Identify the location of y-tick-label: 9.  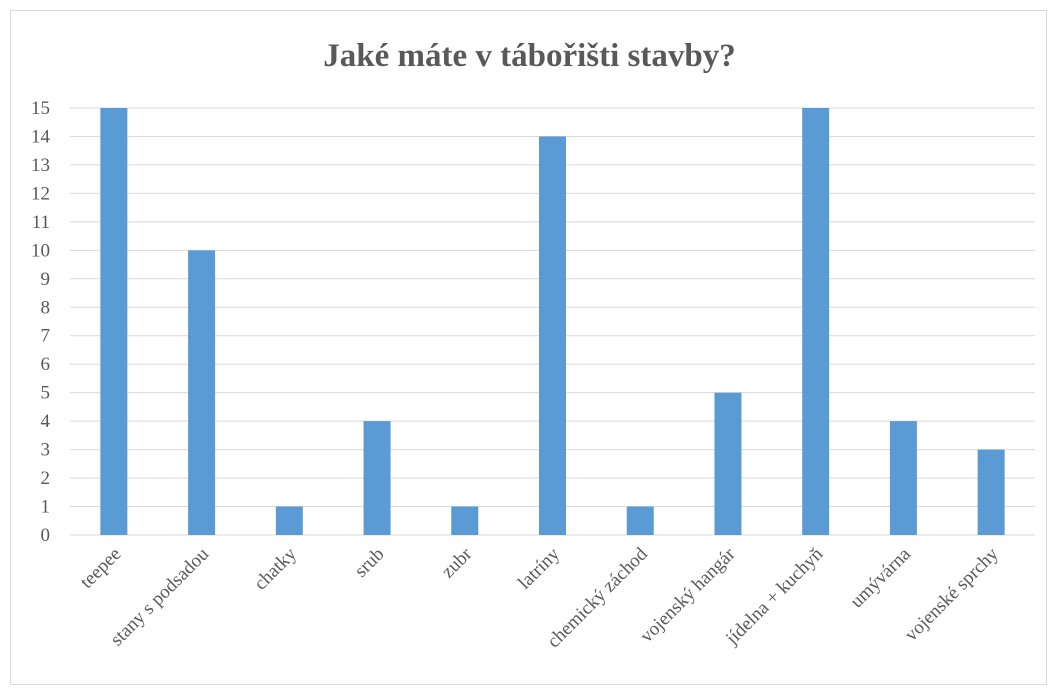
(46, 279).